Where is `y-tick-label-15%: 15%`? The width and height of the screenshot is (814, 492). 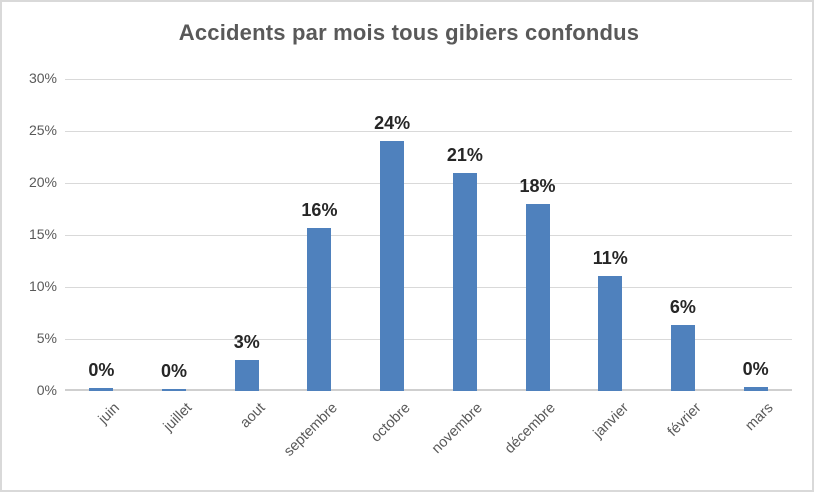 y-tick-label-15%: 15% is located at coordinates (42, 234).